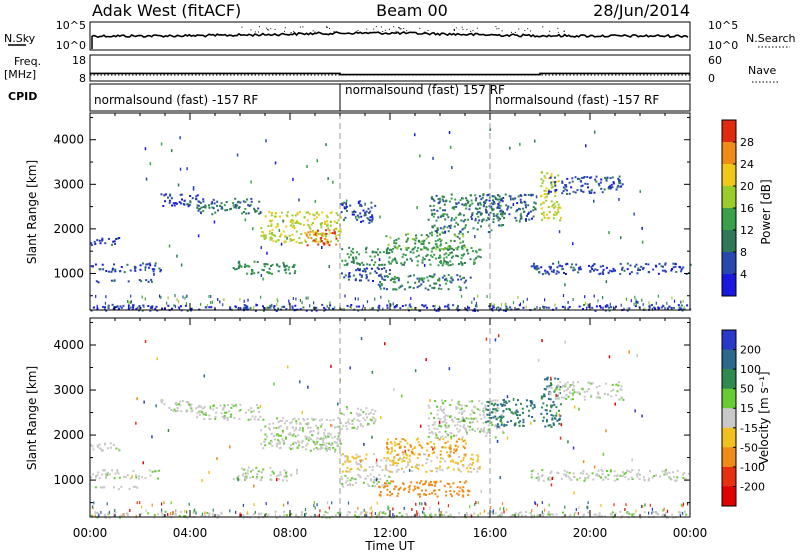 This screenshot has width=800, height=554. I want to click on colorbar-swatch, so click(729, 153).